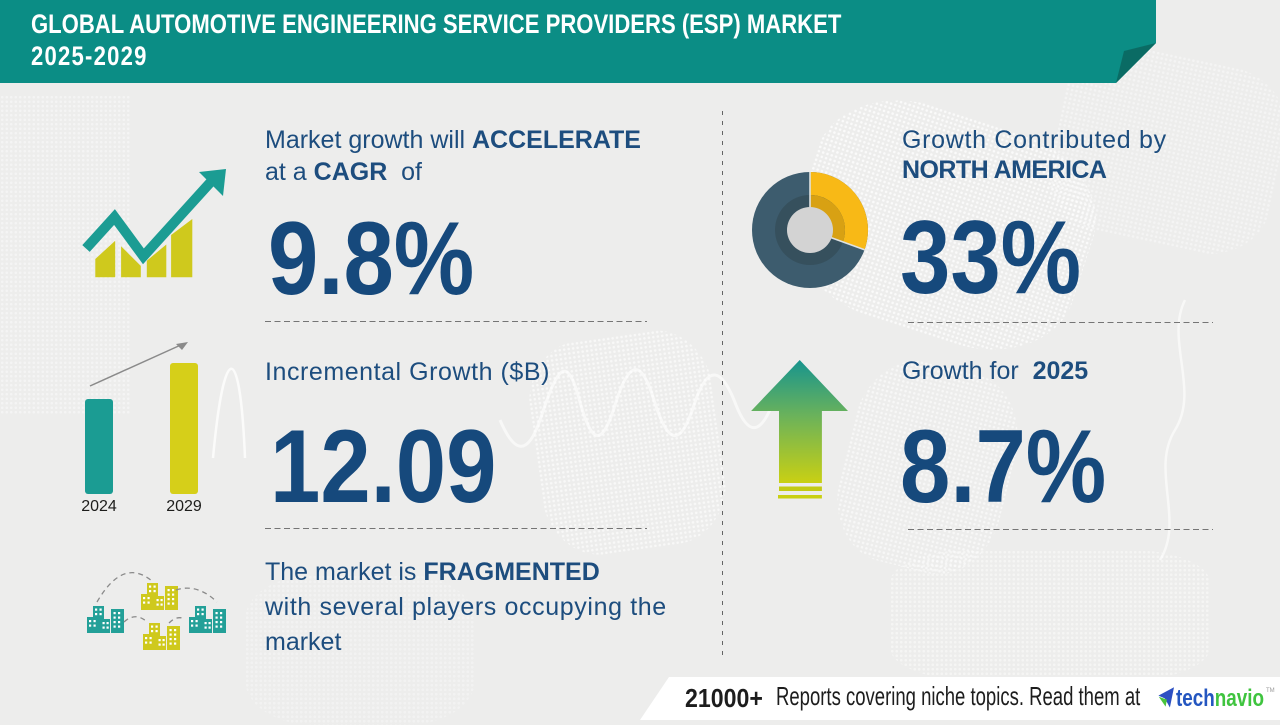 This screenshot has height=725, width=1280. I want to click on svg-text: TM, so click(1270, 691).